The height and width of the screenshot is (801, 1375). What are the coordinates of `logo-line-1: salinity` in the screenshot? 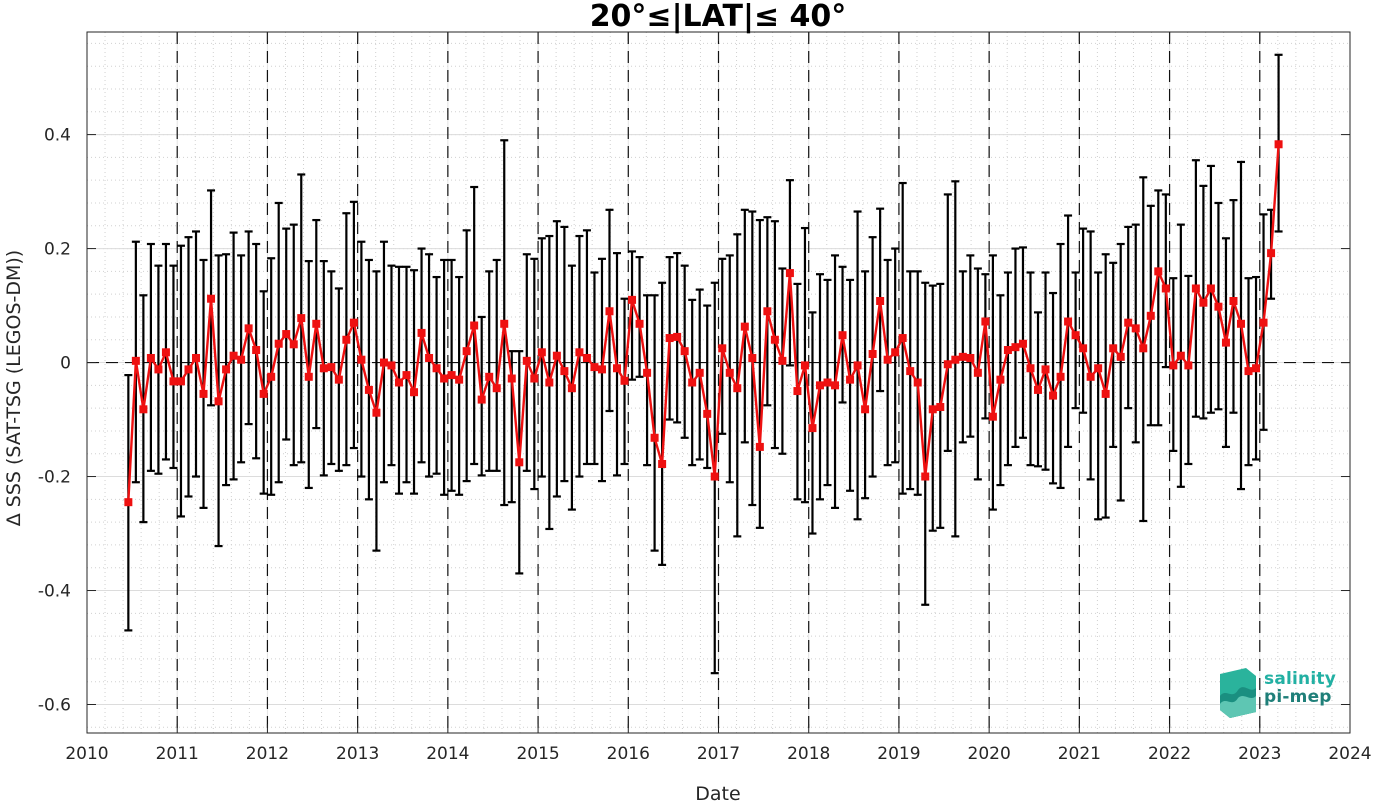 It's located at (1300, 679).